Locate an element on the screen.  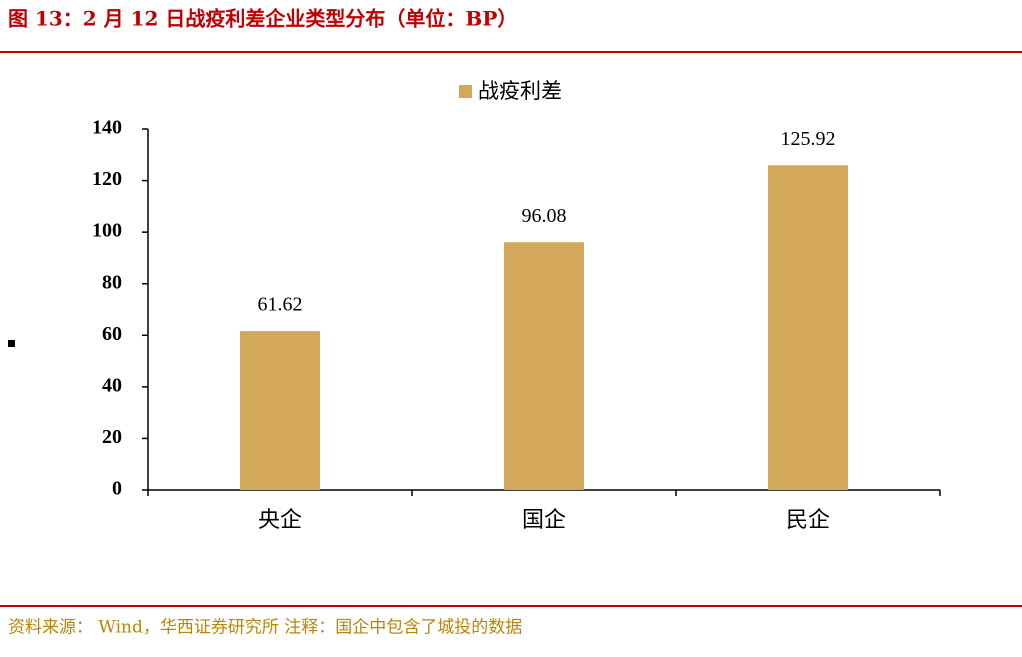
value-label: 96.08 is located at coordinates (544, 216).